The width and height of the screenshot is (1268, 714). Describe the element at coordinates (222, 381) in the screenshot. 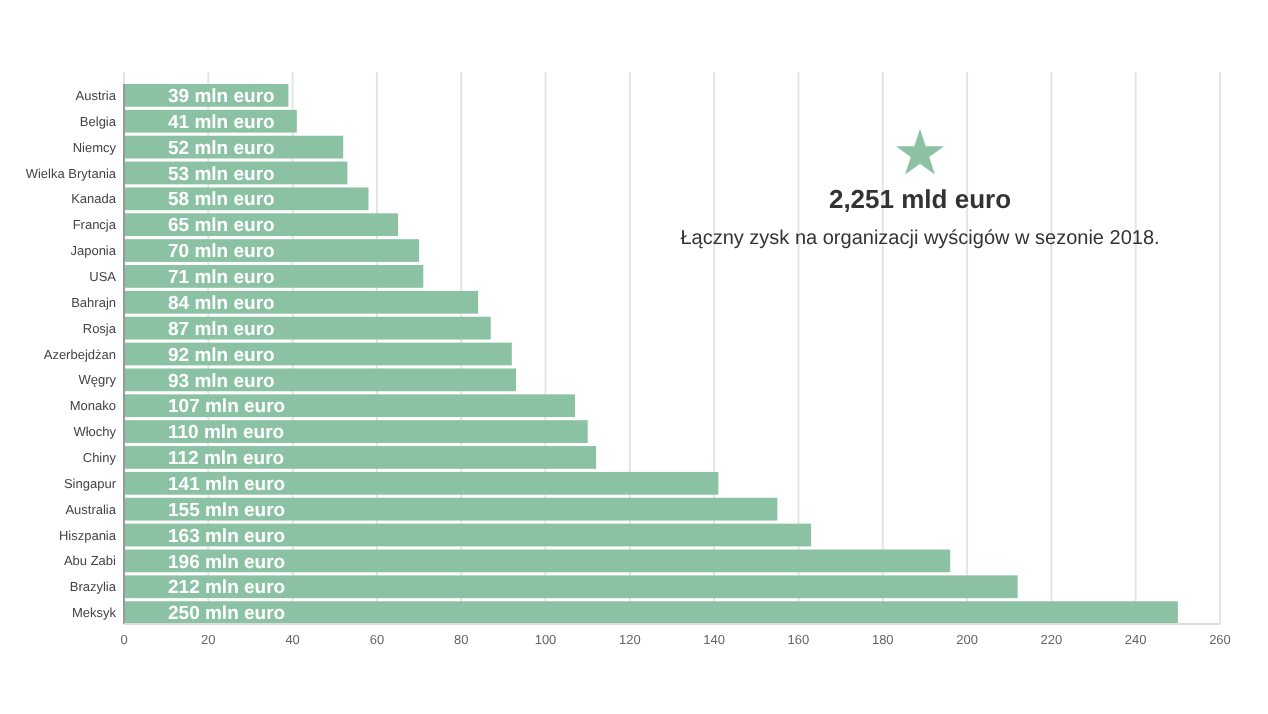

I see `data-label: 93 mln euro` at that location.